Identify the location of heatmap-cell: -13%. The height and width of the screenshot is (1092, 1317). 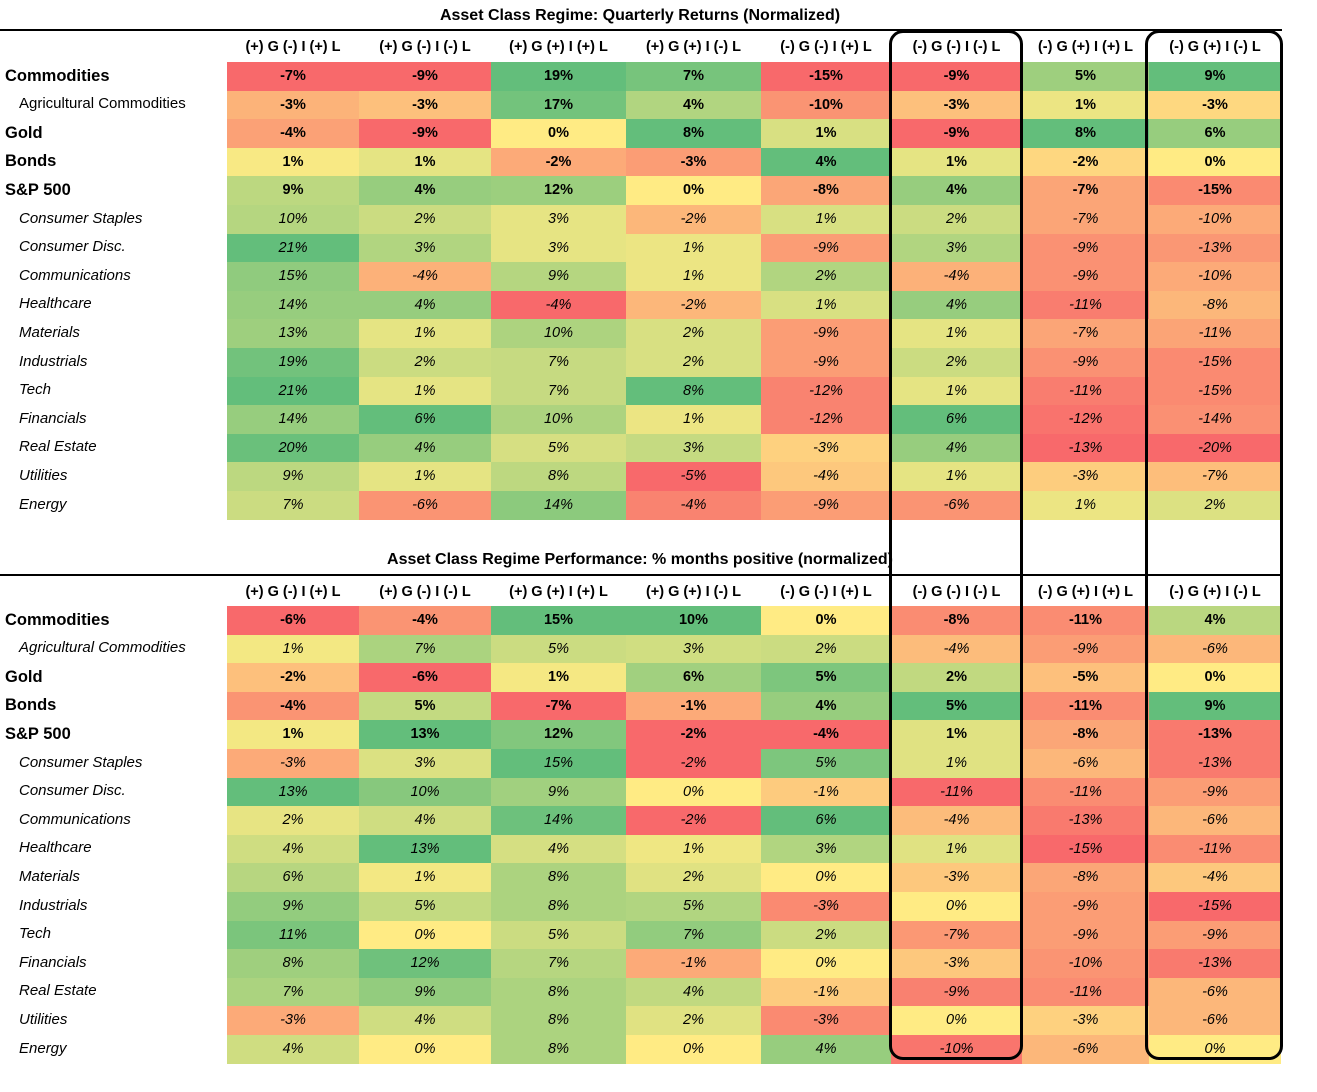
(1215, 248).